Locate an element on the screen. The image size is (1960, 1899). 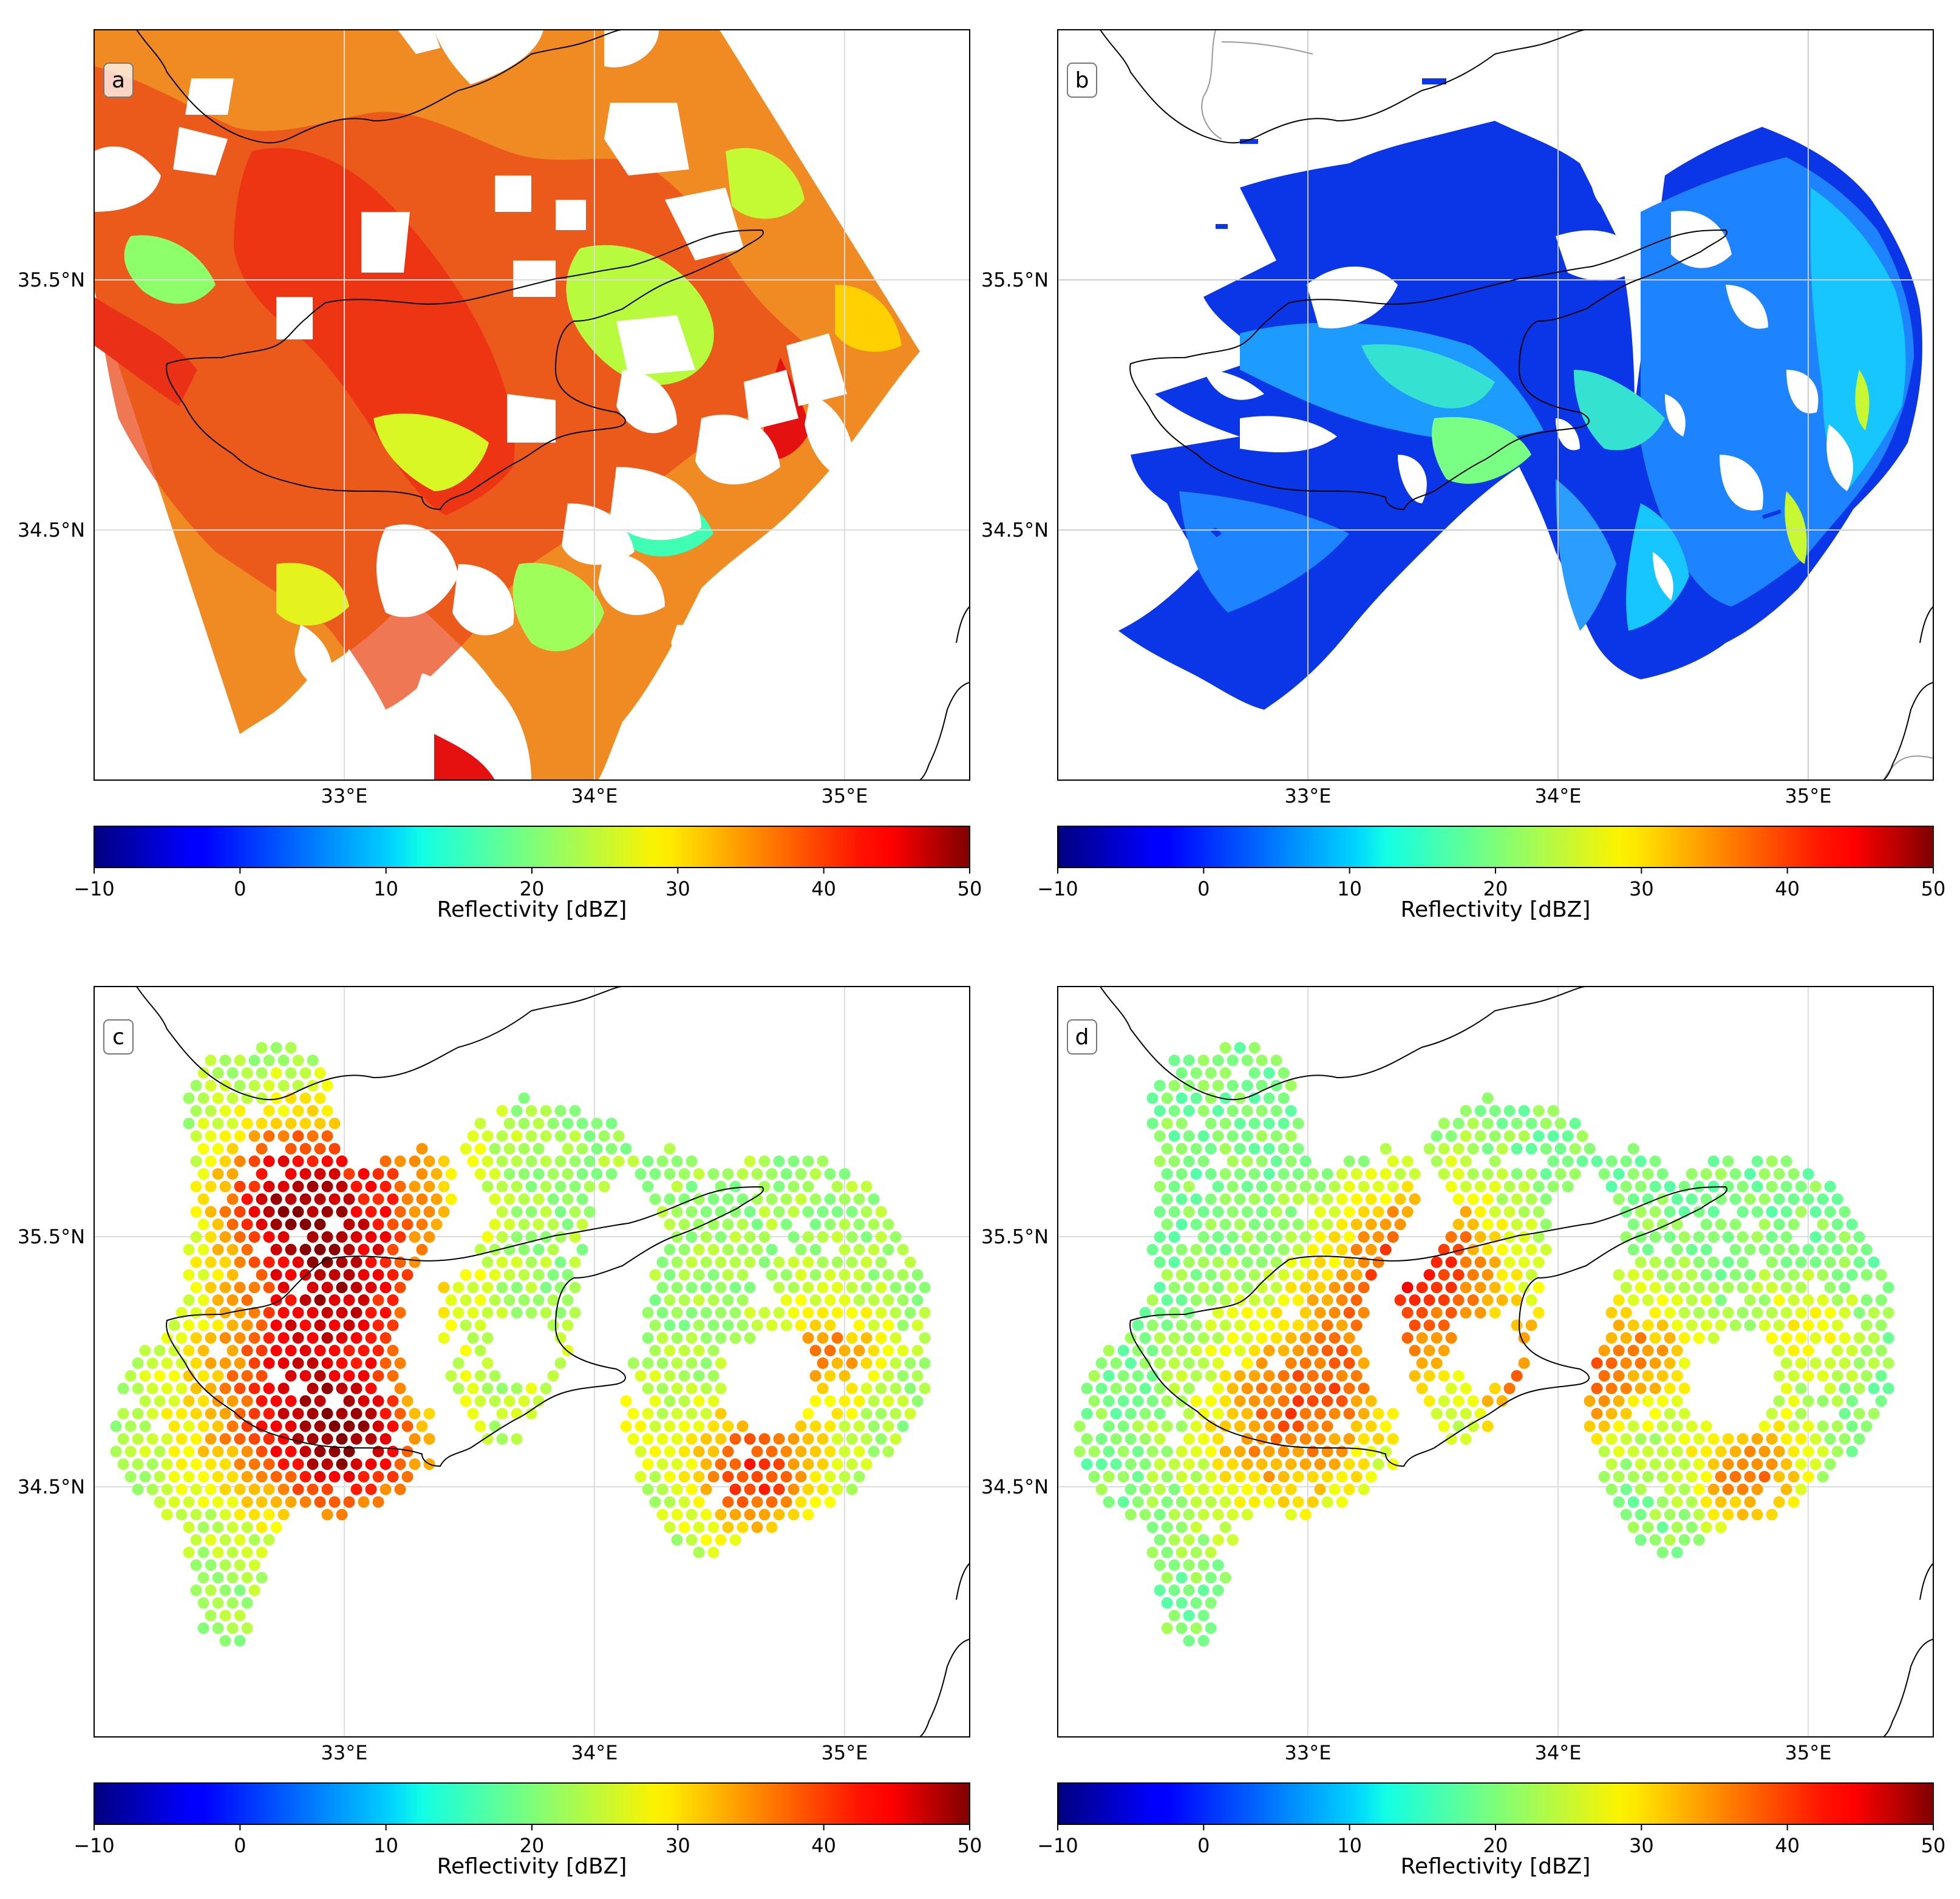
colorbar-tick-label: −10 is located at coordinates (94, 1846).